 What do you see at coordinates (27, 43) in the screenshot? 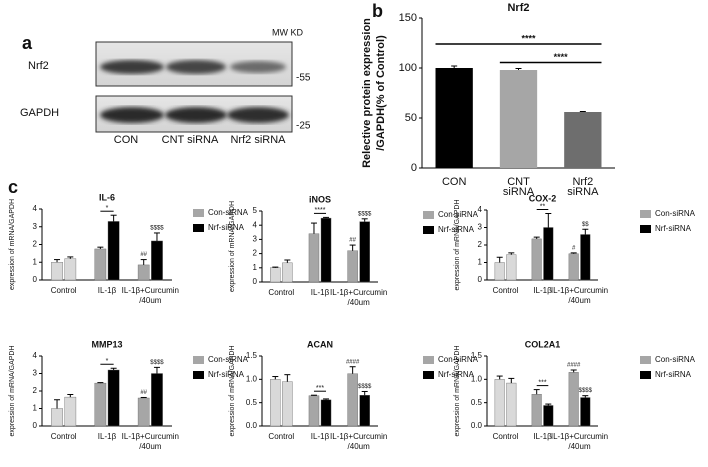
I see `panel-label: a` at bounding box center [27, 43].